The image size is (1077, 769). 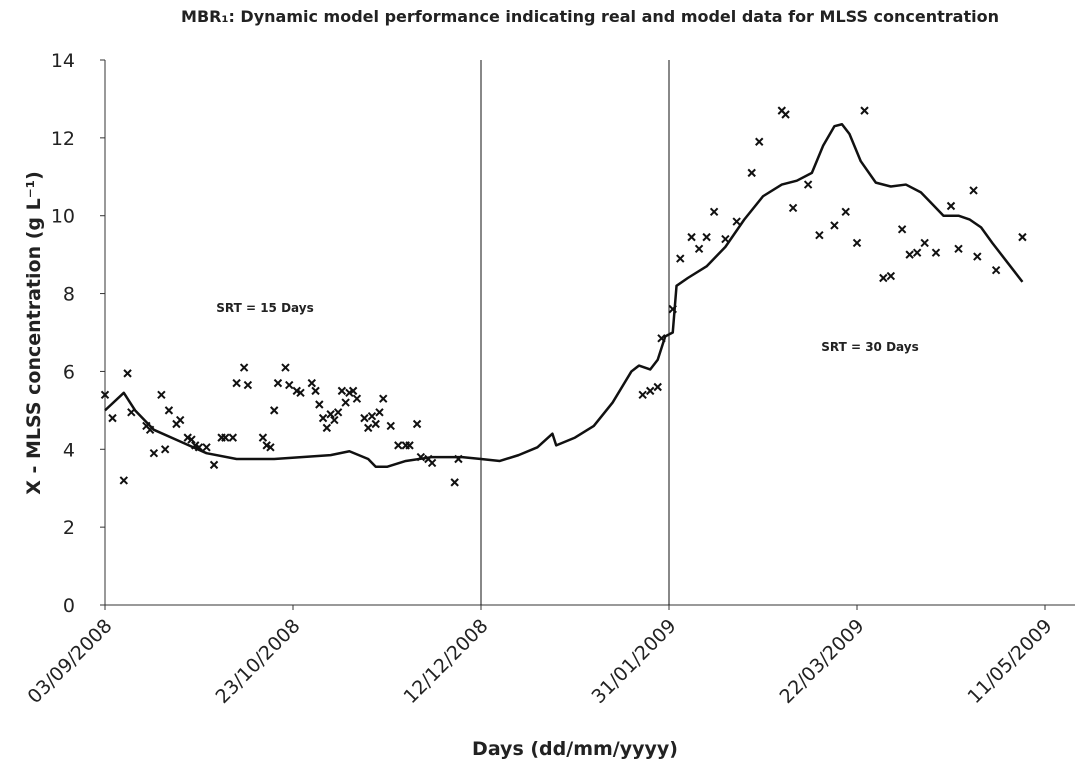 I want to click on y-tick-label: 4, so click(x=69, y=450).